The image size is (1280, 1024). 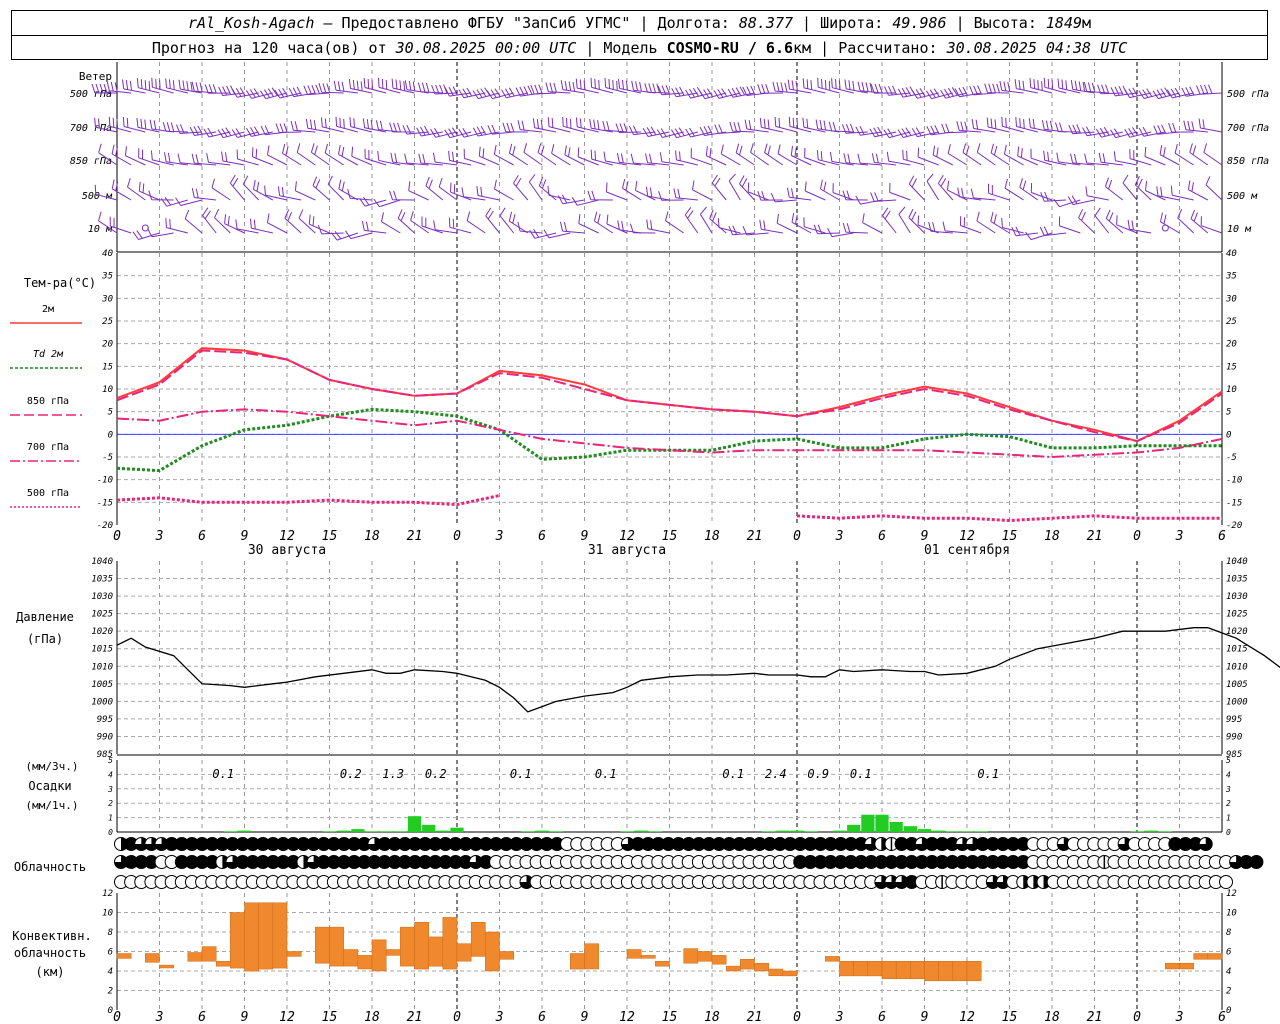 I want to click on temp-hour-label: 9, so click(x=245, y=536).